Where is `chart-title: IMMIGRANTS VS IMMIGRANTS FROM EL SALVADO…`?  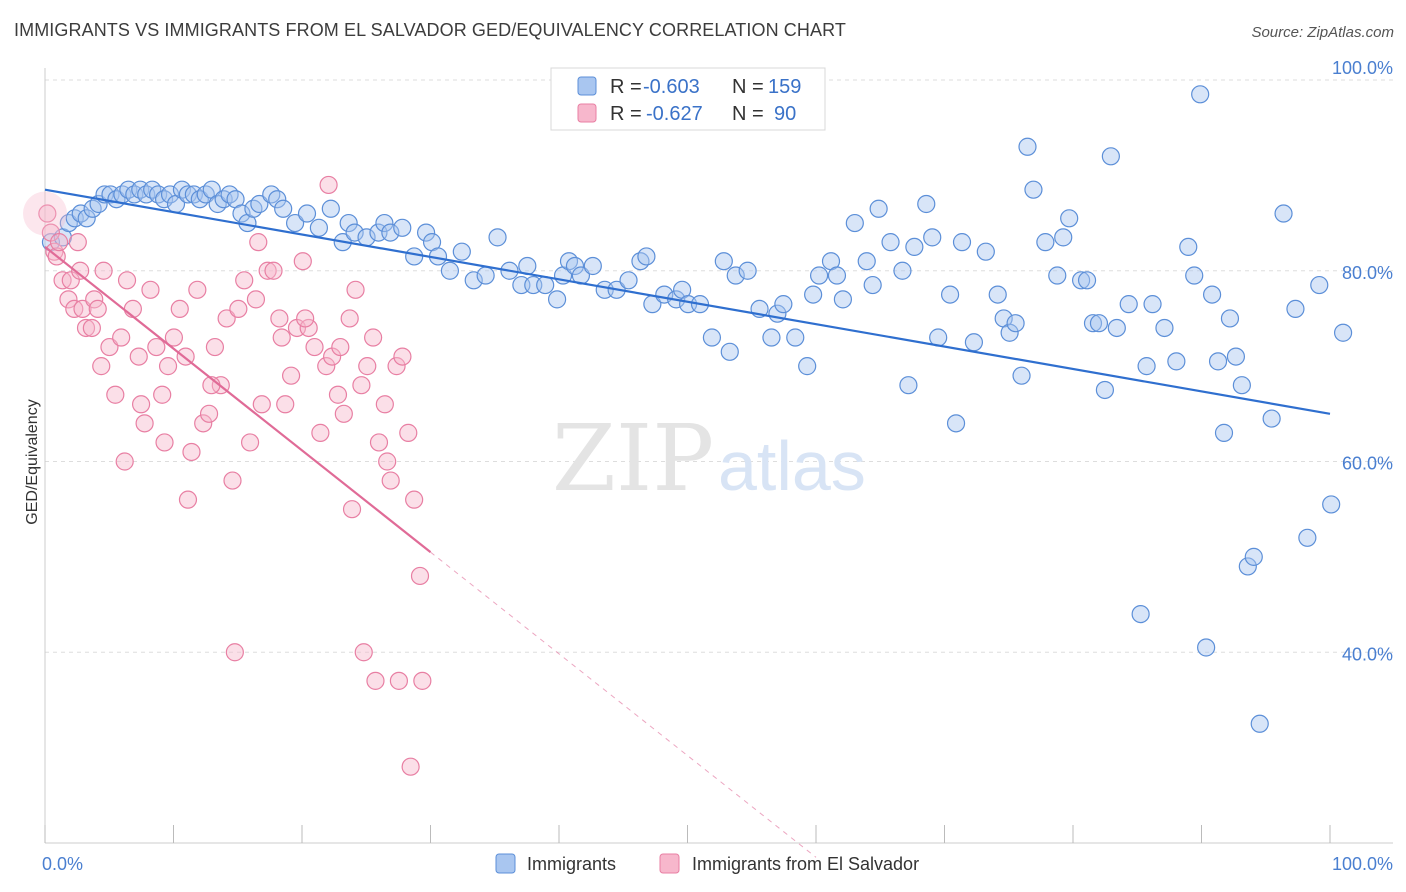
chart-title: IMMIGRANTS VS IMMIGRANTS FROM EL SALVADO… is located at coordinates (430, 30).